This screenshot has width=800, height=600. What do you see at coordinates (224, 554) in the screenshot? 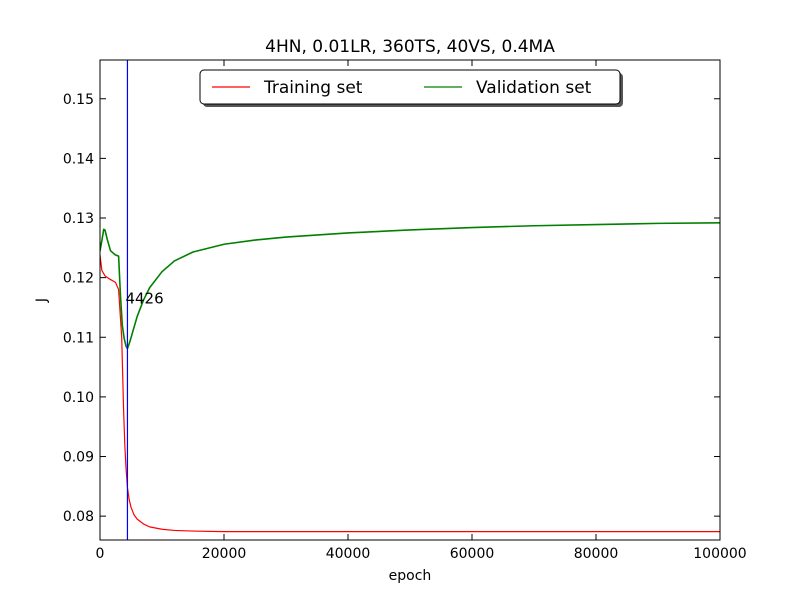
I see `x-tick-label: 20000` at bounding box center [224, 554].